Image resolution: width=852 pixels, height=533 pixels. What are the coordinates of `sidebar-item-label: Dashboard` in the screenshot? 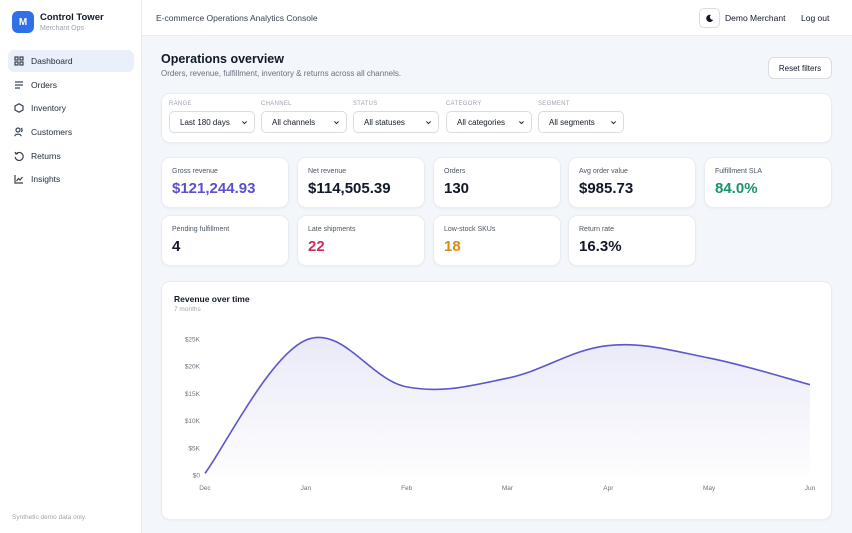 It's located at (52, 61).